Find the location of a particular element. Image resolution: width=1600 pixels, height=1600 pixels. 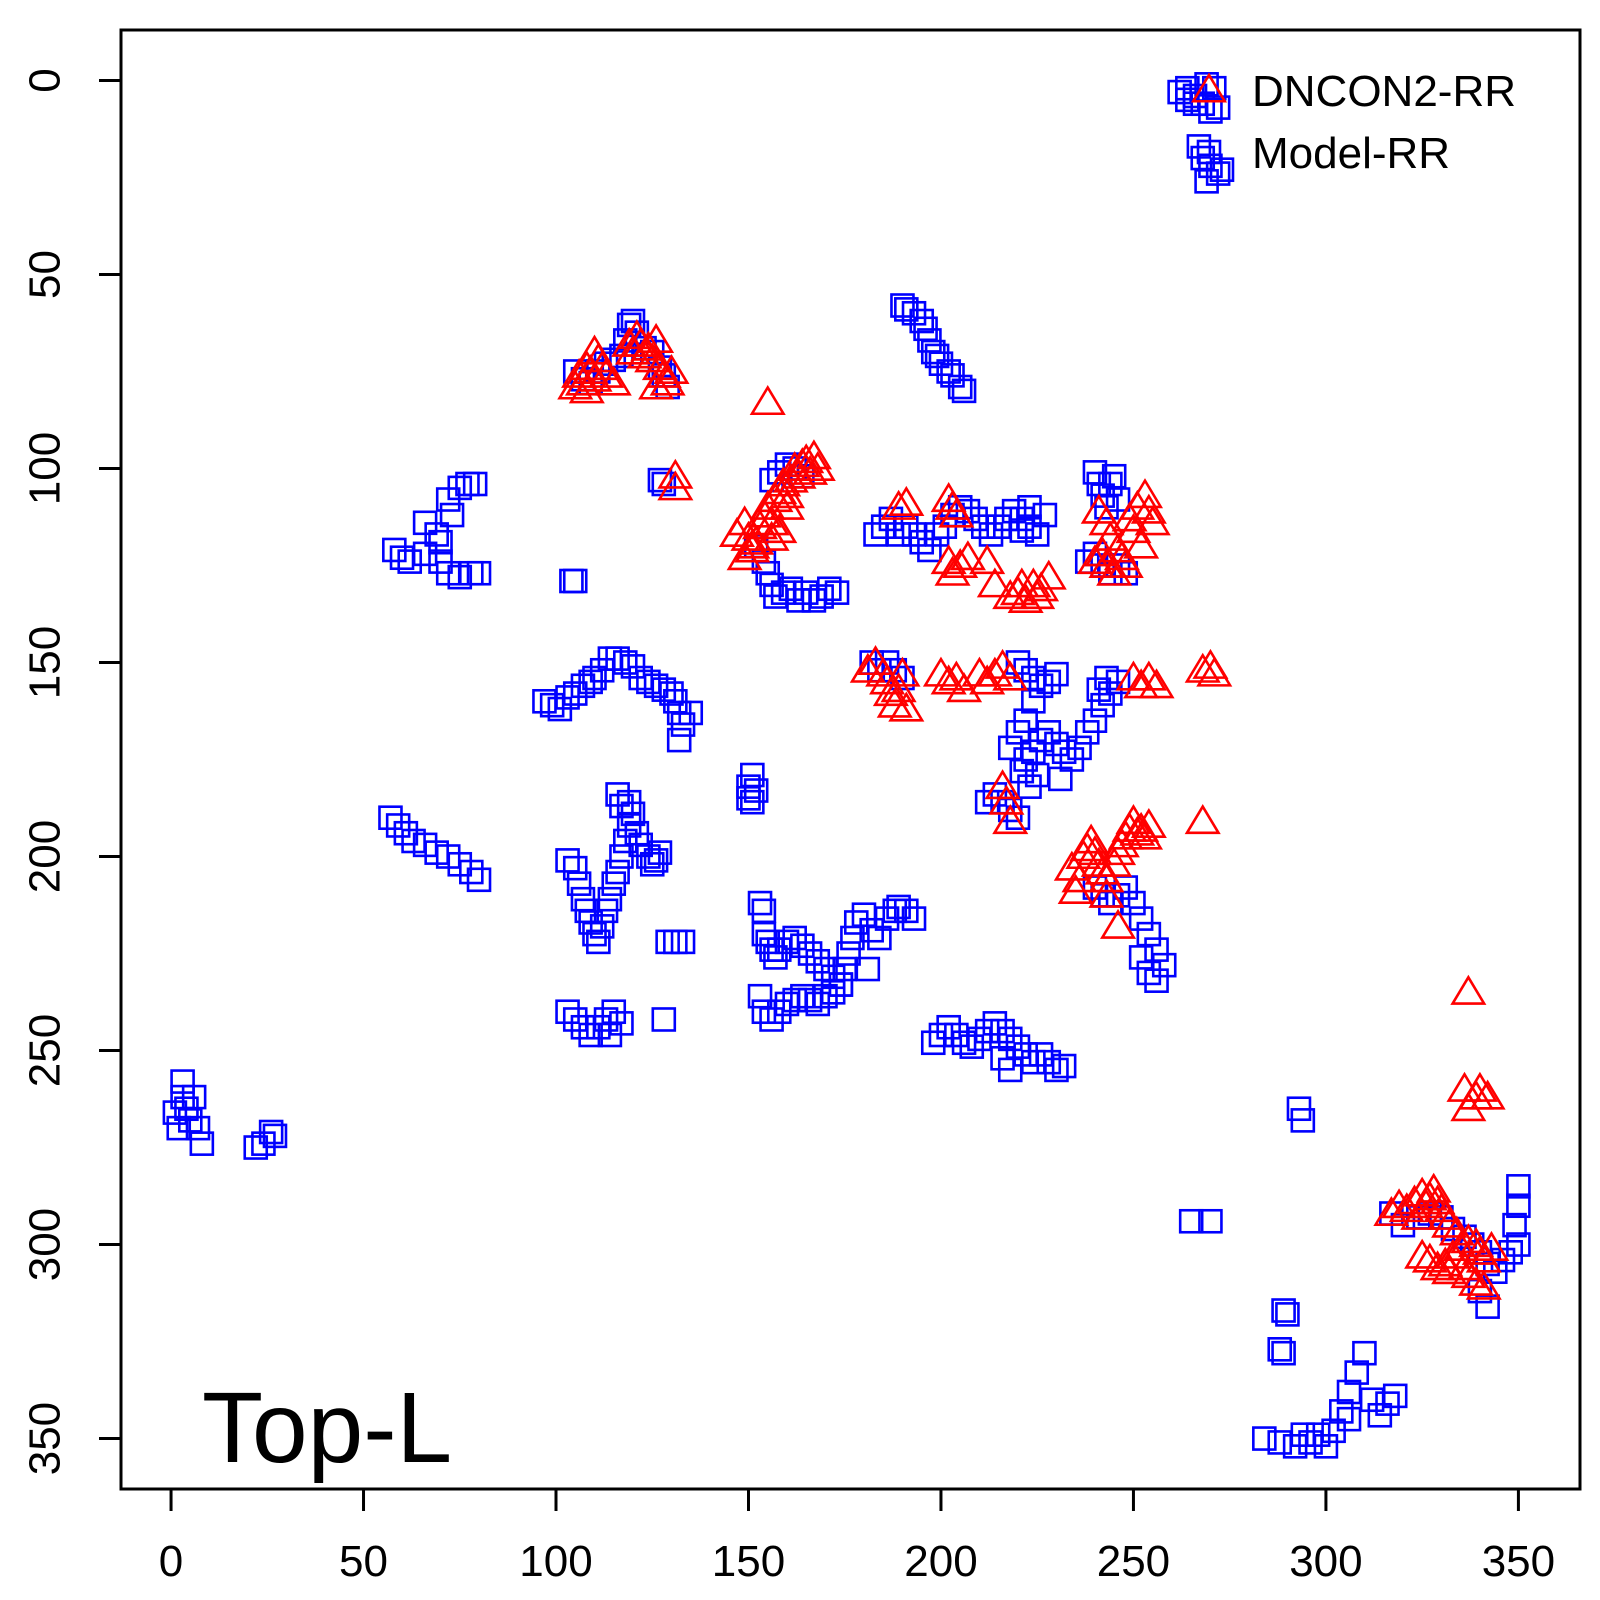

x-tick-label: 250 is located at coordinates (1133, 1561).